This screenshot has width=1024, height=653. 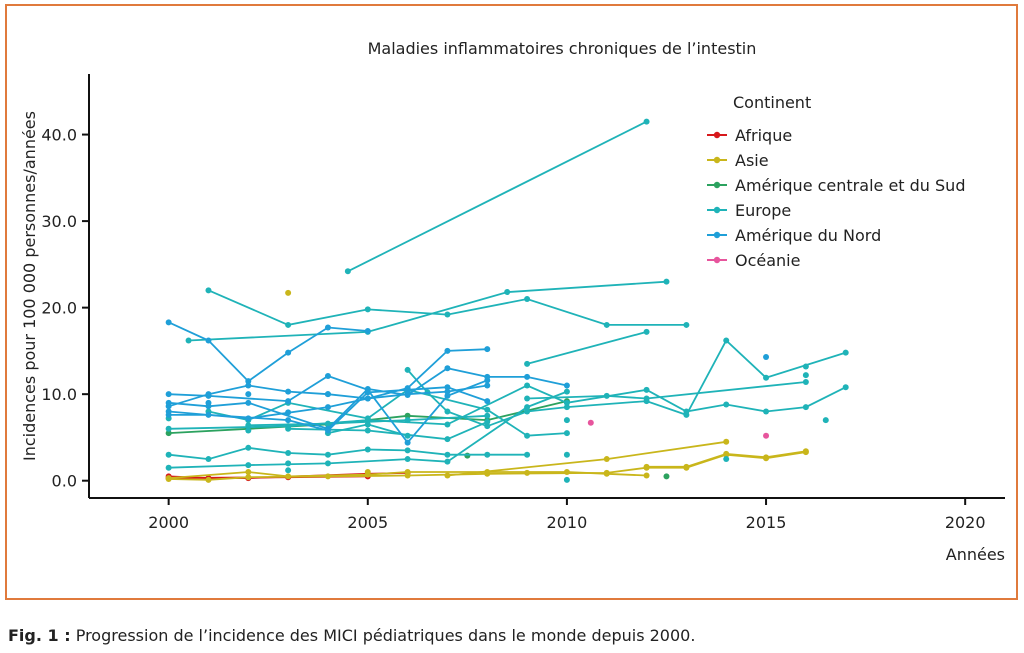 I want to click on x-tick-label: 2010, so click(x=567, y=522).